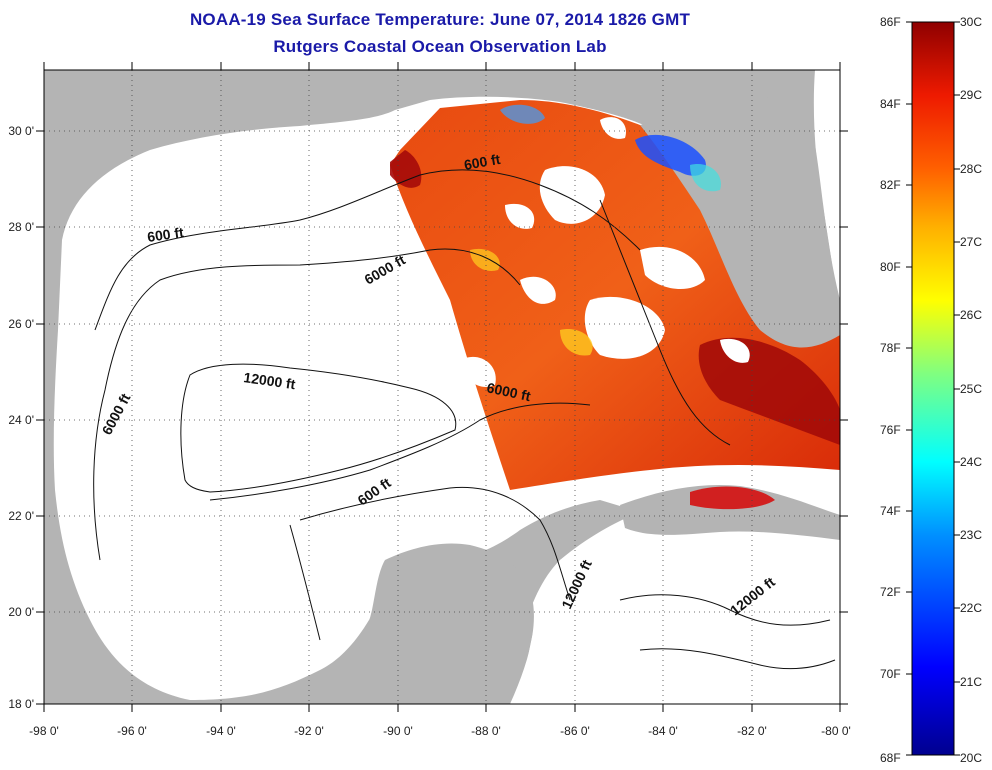  I want to click on lat-label: 20 0', so click(21, 612).